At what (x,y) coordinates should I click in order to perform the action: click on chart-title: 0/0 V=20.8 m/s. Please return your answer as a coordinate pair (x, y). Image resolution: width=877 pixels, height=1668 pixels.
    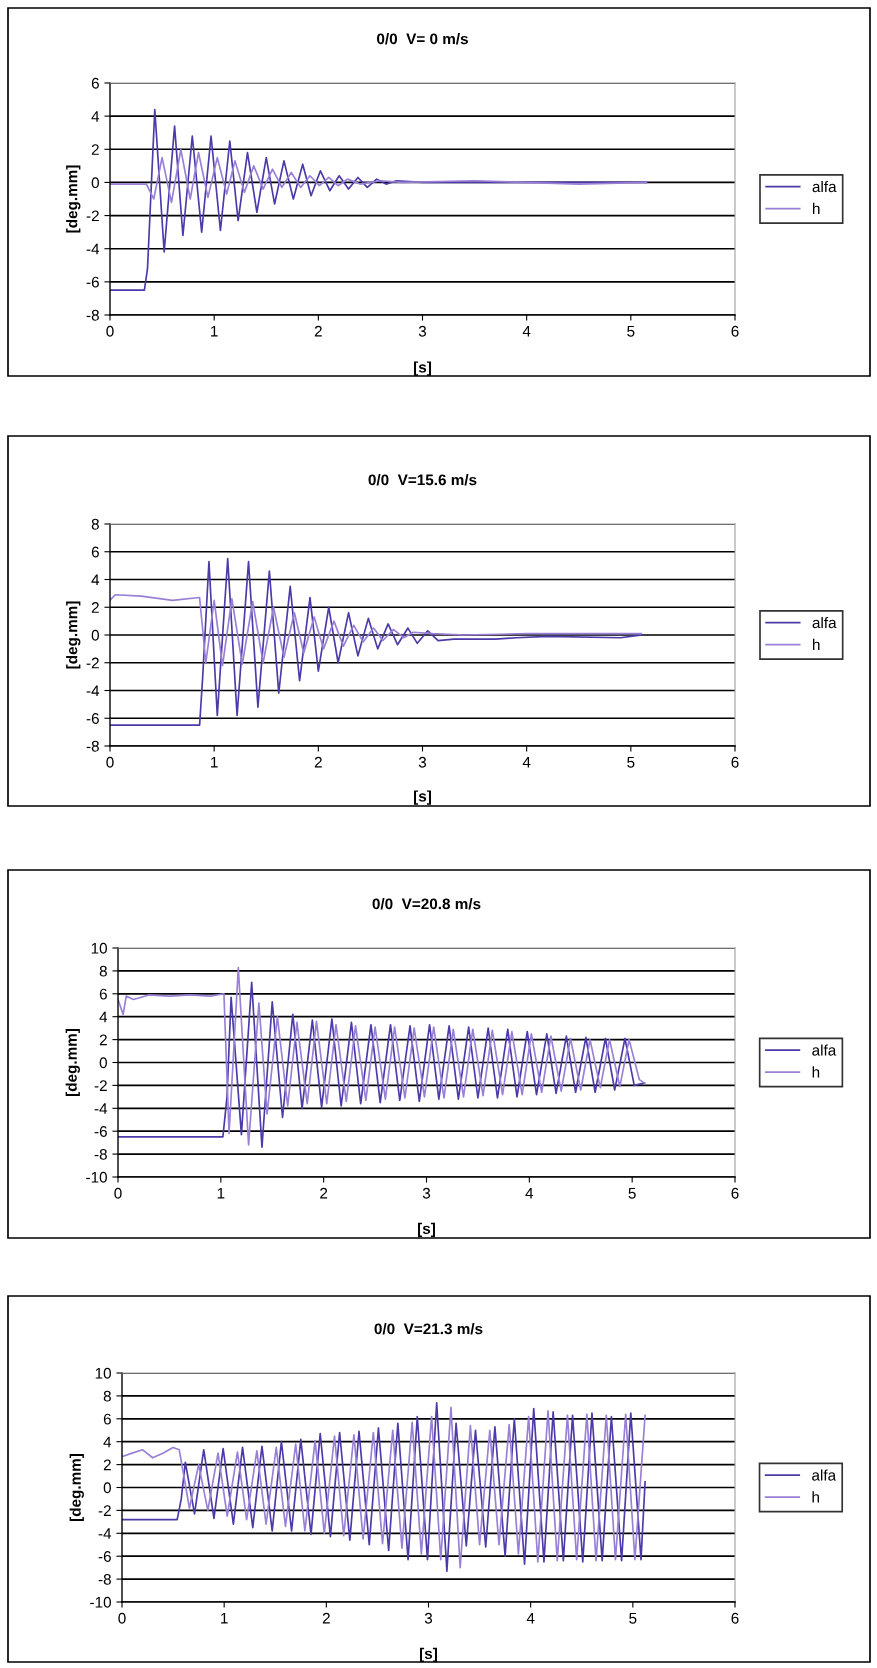
    Looking at the image, I should click on (426, 904).